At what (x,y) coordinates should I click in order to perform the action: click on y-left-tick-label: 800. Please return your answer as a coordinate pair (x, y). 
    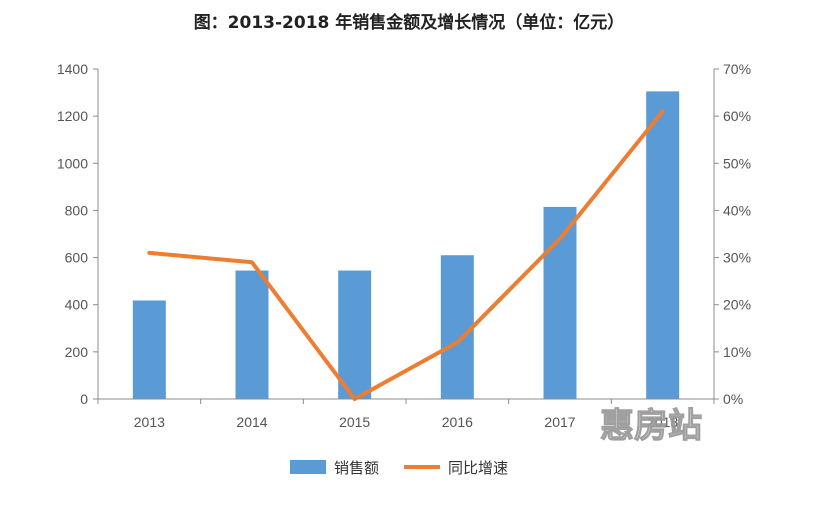
    Looking at the image, I should click on (77, 210).